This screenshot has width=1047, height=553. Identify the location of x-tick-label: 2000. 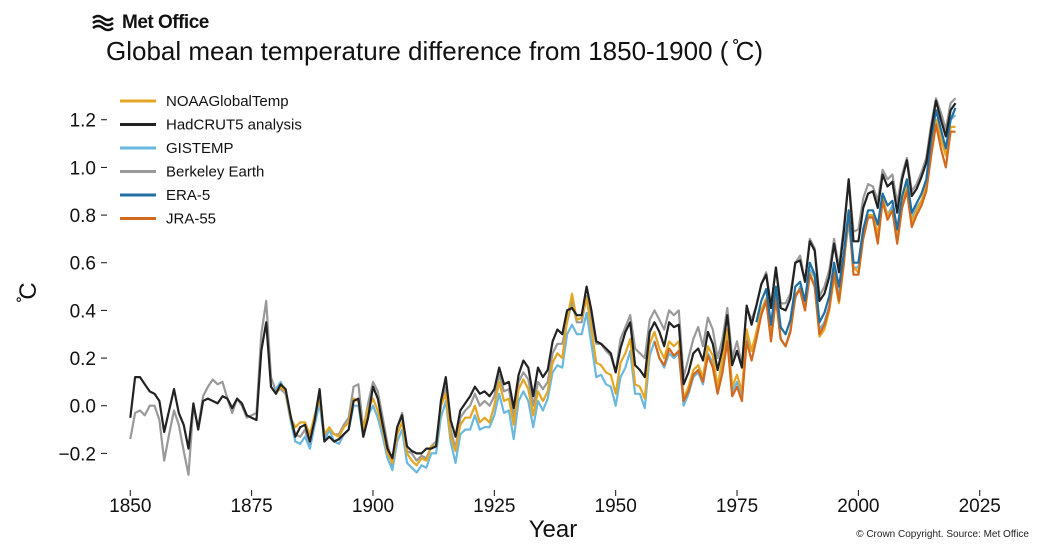
(858, 506).